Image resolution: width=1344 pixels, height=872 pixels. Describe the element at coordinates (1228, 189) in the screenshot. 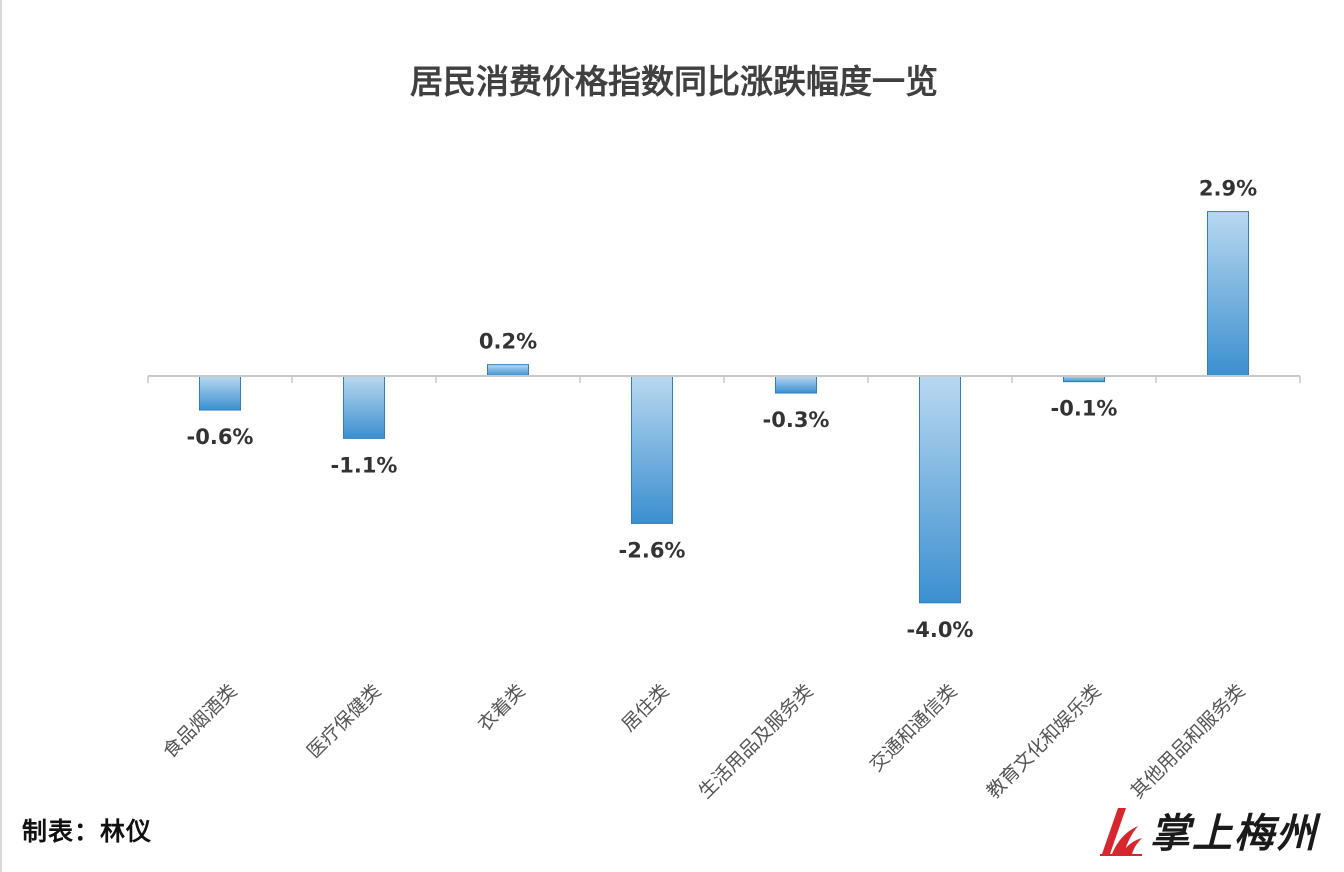

I see `data-label: 2.9%` at that location.